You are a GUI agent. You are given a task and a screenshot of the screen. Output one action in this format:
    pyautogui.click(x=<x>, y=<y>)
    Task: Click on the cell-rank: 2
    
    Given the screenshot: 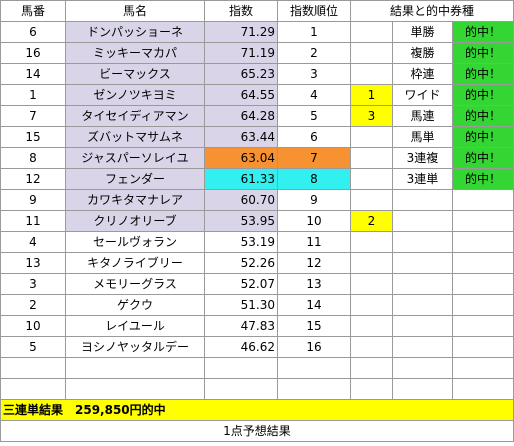 What is the action you would take?
    pyautogui.click(x=314, y=53)
    